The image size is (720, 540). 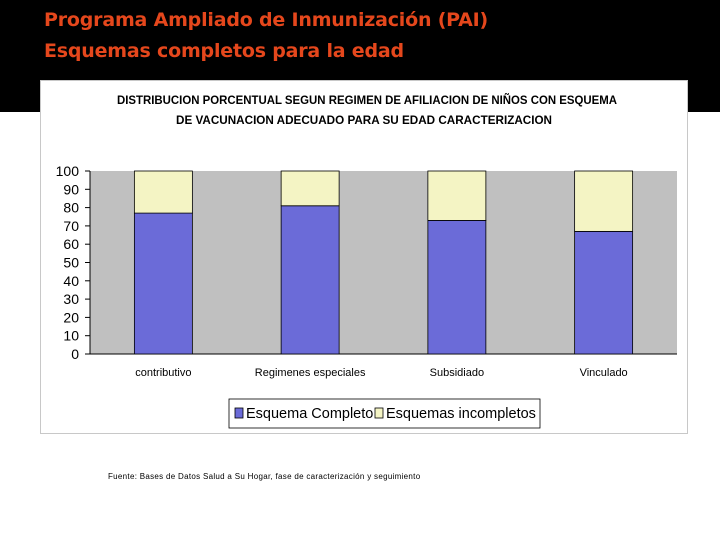 I want to click on y-tick-label: 50, so click(x=71, y=263).